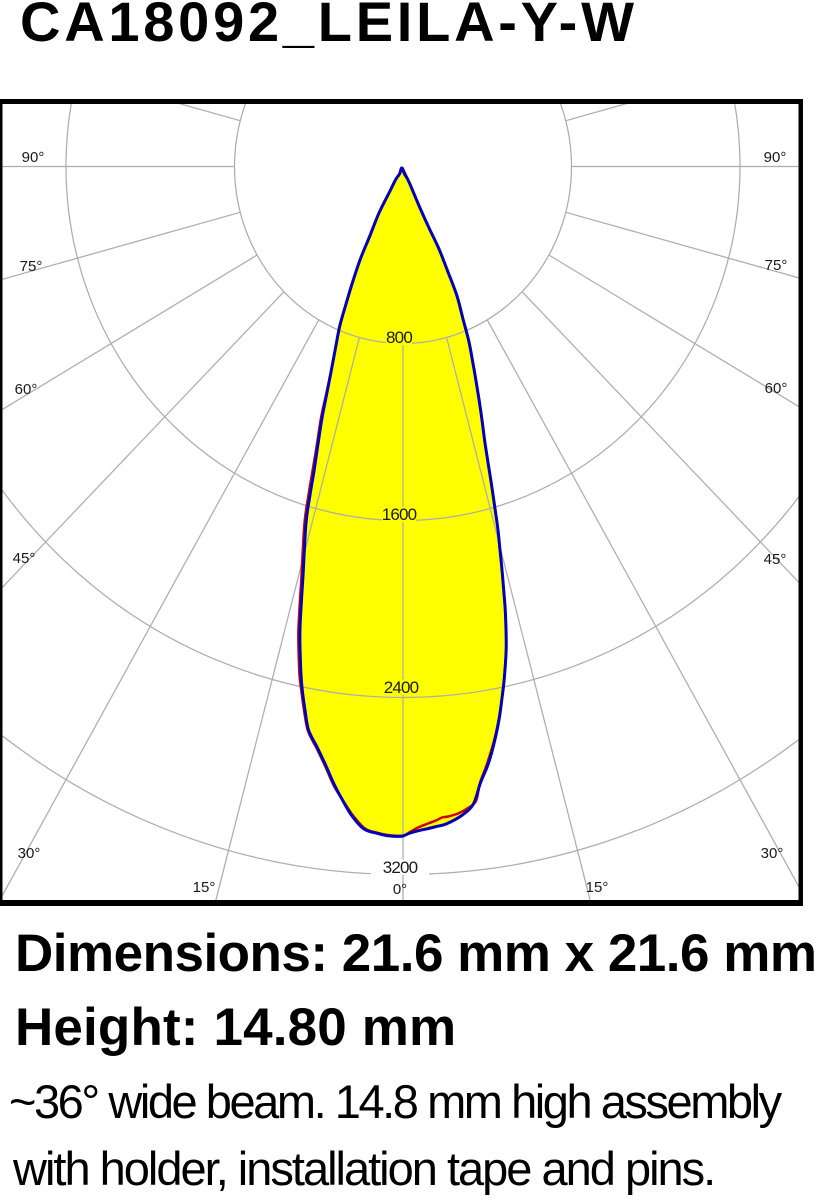 The height and width of the screenshot is (1200, 820). What do you see at coordinates (400, 889) in the screenshot?
I see `svg-text: 0°` at bounding box center [400, 889].